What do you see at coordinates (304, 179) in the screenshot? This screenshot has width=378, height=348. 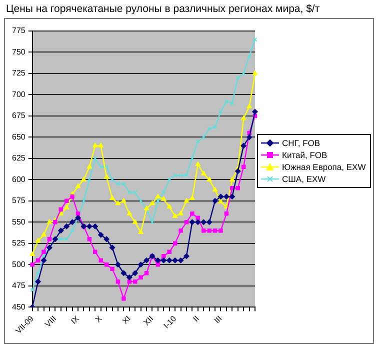 I see `legend-label: США, EXW` at bounding box center [304, 179].